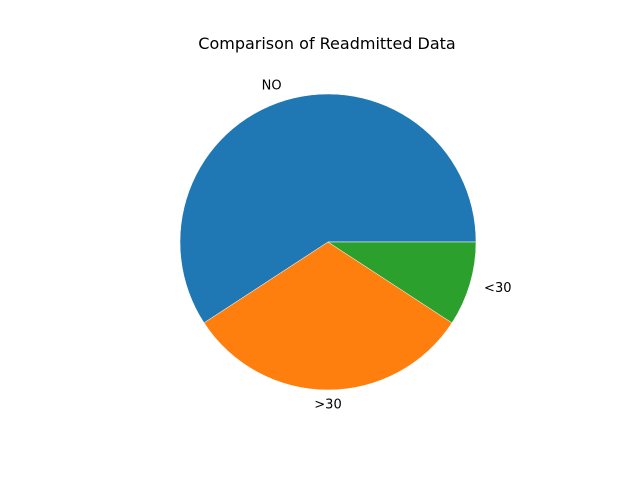 The image size is (640, 480). What do you see at coordinates (497, 288) in the screenshot?
I see `slice-label: <30` at bounding box center [497, 288].